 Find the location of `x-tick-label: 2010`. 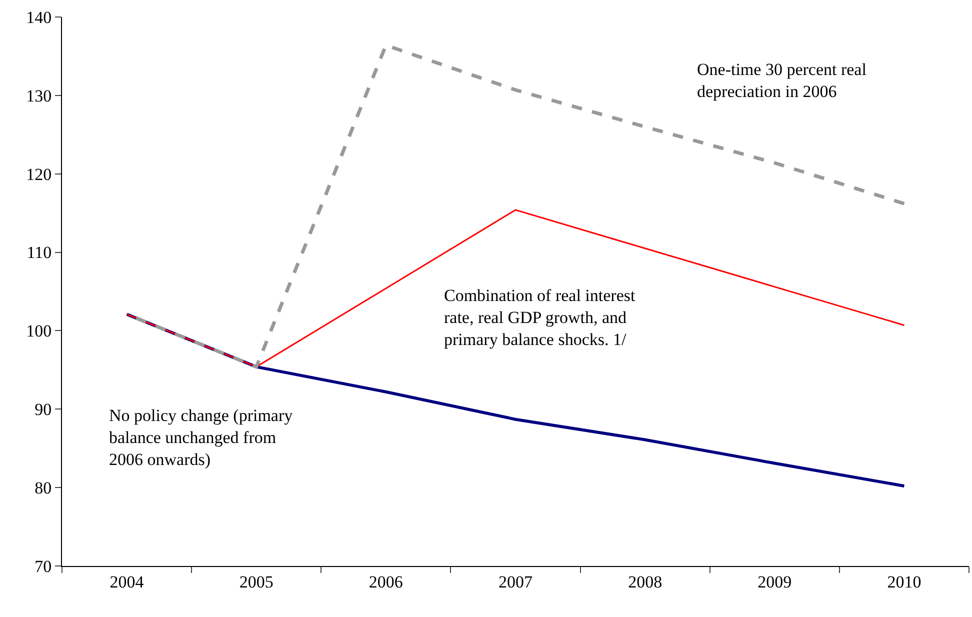

x-tick-label: 2010 is located at coordinates (904, 582).